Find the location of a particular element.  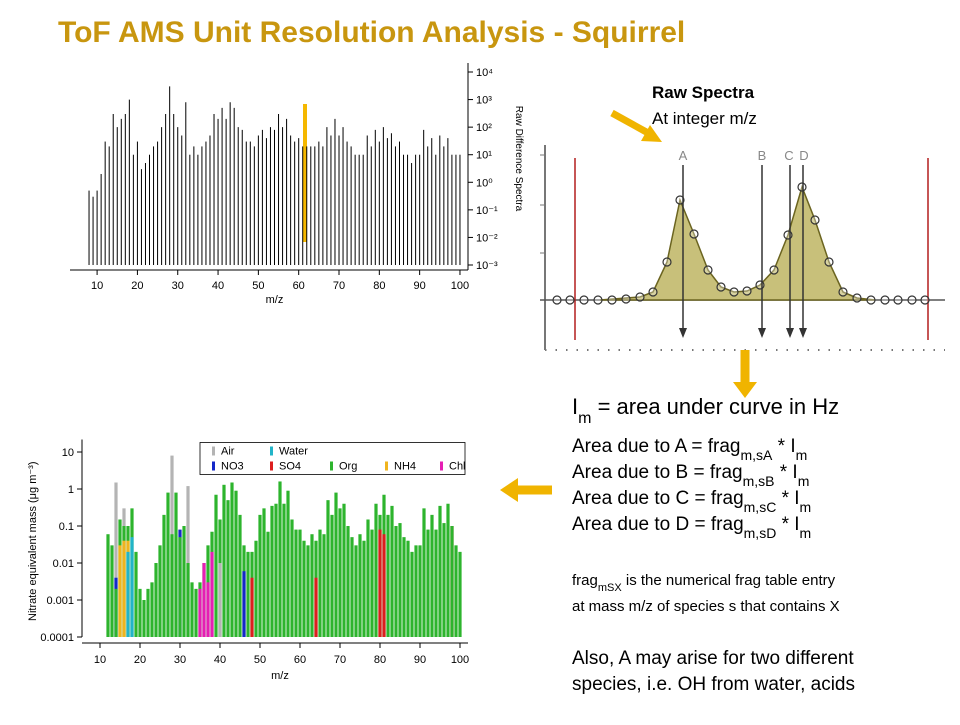

peak-label: D is located at coordinates (803, 155).